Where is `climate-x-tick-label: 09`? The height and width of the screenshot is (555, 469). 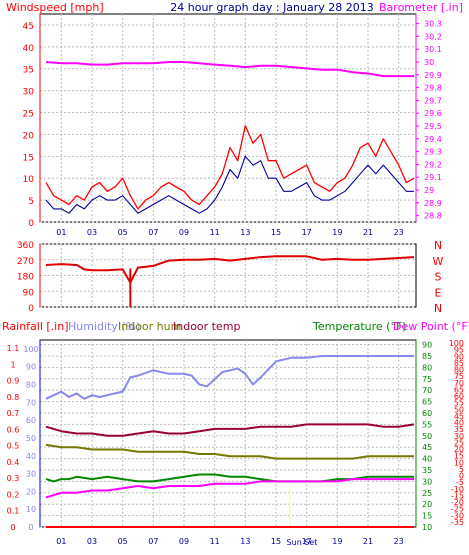 climate-x-tick-label: 09 is located at coordinates (184, 541).